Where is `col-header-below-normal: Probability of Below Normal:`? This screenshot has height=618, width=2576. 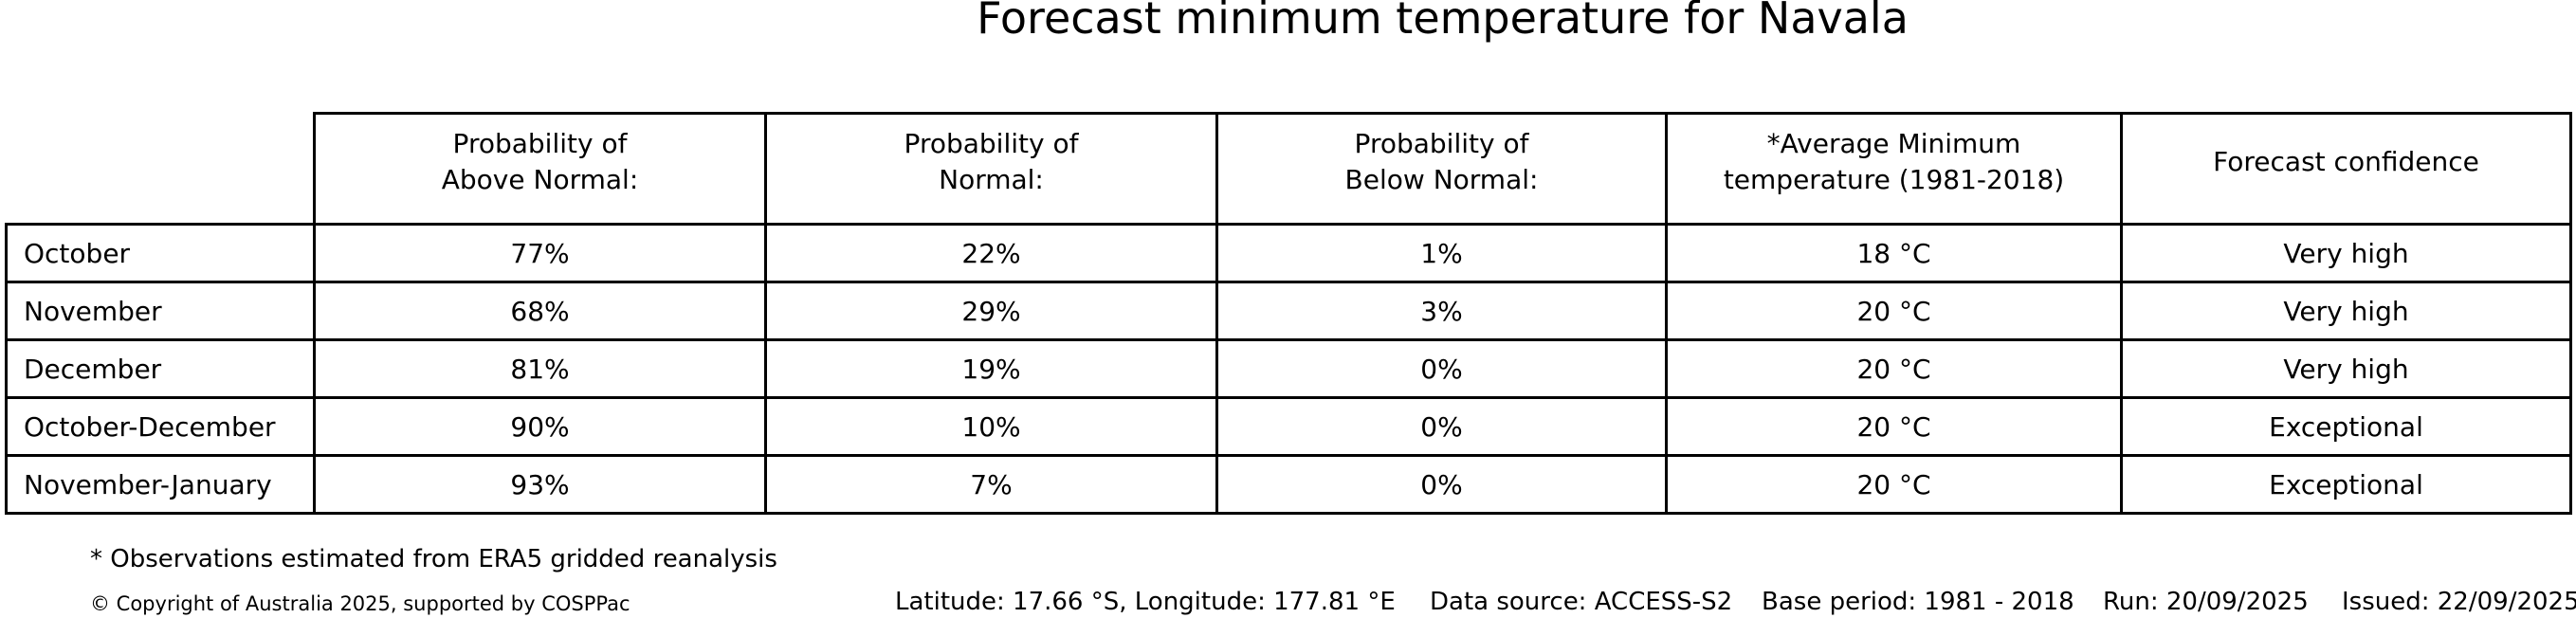 col-header-below-normal: Probability of Below Normal: is located at coordinates (1441, 169).